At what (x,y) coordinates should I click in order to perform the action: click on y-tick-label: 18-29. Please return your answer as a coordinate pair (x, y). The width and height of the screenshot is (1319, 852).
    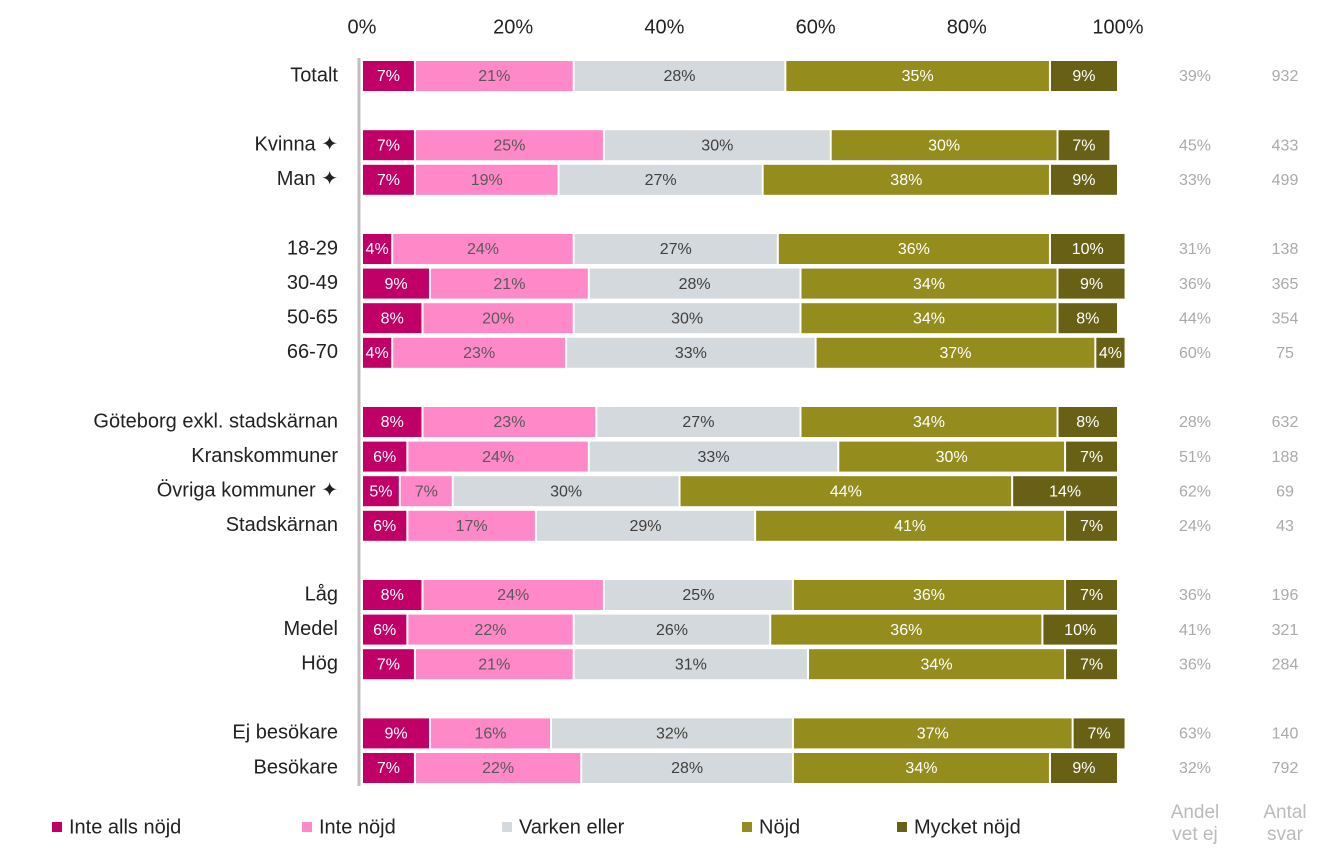
    Looking at the image, I should click on (312, 248).